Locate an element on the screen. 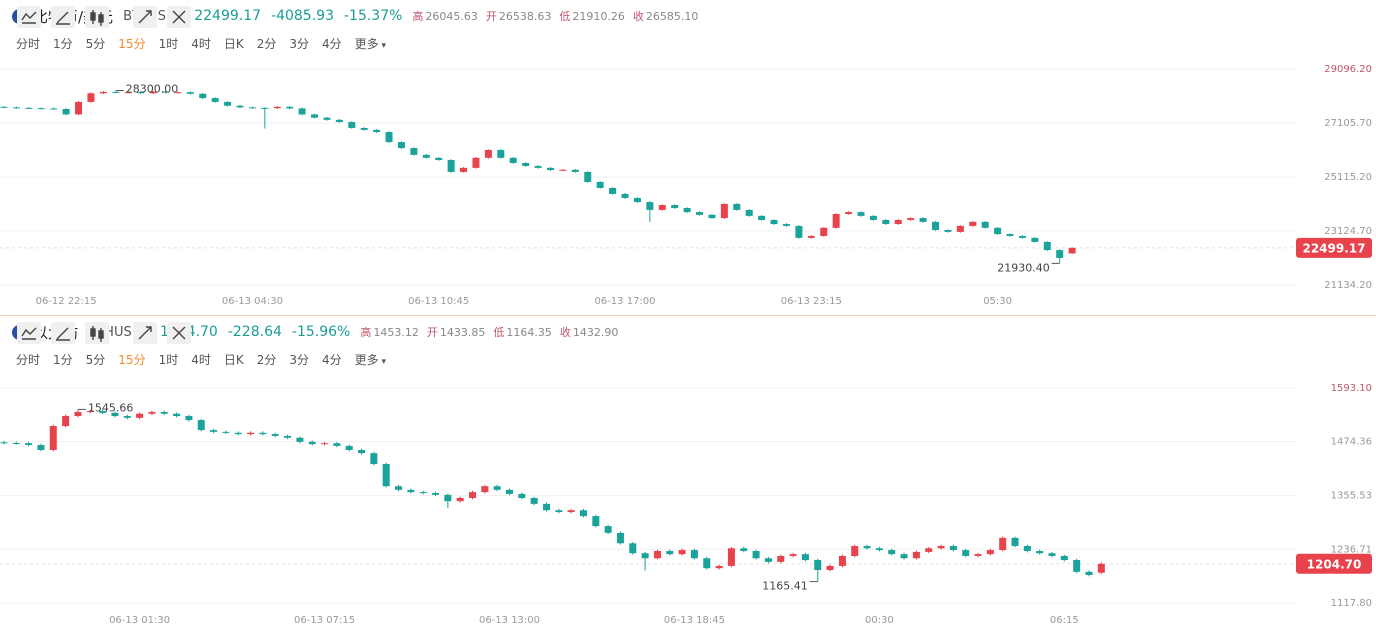 Image resolution: width=1376 pixels, height=632 pixels. x-tick-label: 06-13 10:45 is located at coordinates (438, 301).